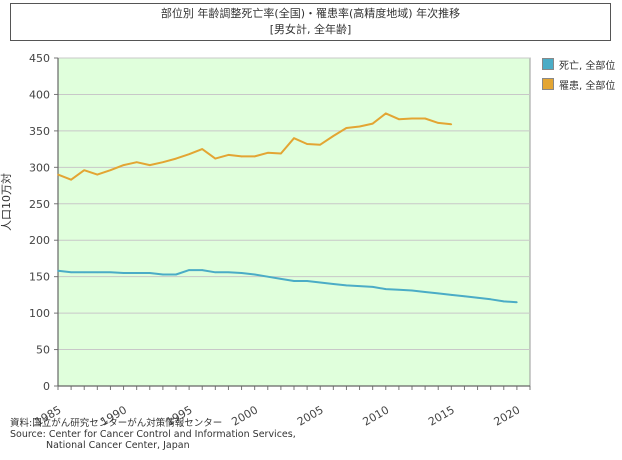 This screenshot has width=622, height=460. Describe the element at coordinates (46, 386) in the screenshot. I see `y-tick-label: 0` at that location.